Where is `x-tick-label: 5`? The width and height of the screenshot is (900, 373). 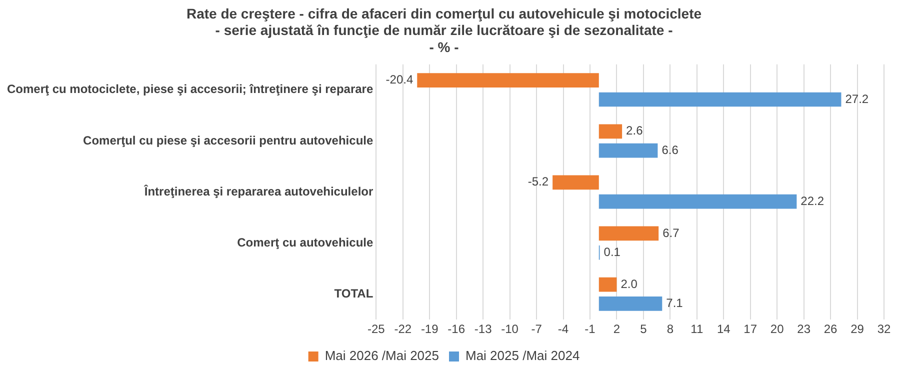 x-tick-label: 5 is located at coordinates (644, 329).